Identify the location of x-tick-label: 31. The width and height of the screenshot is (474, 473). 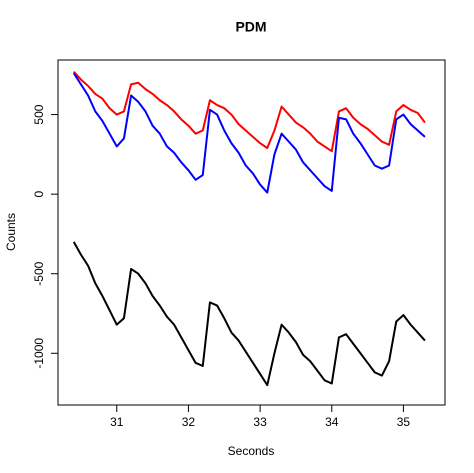
(117, 422).